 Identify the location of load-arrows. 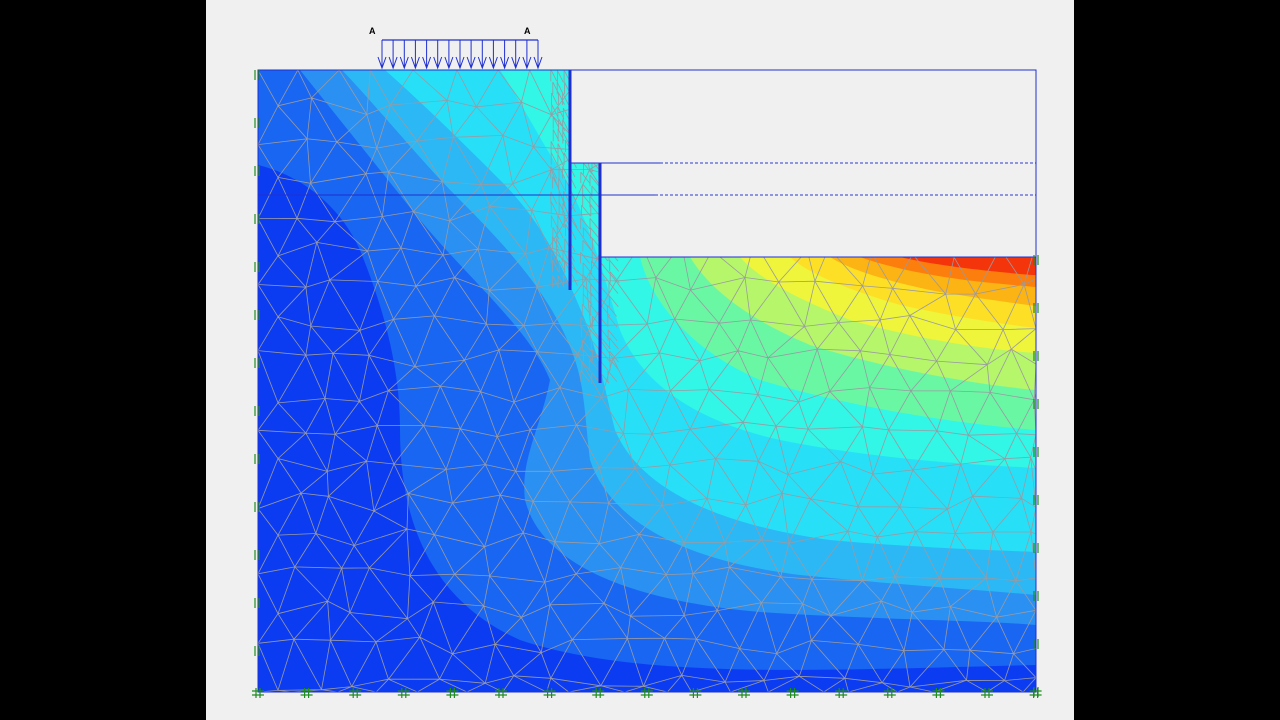
(460, 55).